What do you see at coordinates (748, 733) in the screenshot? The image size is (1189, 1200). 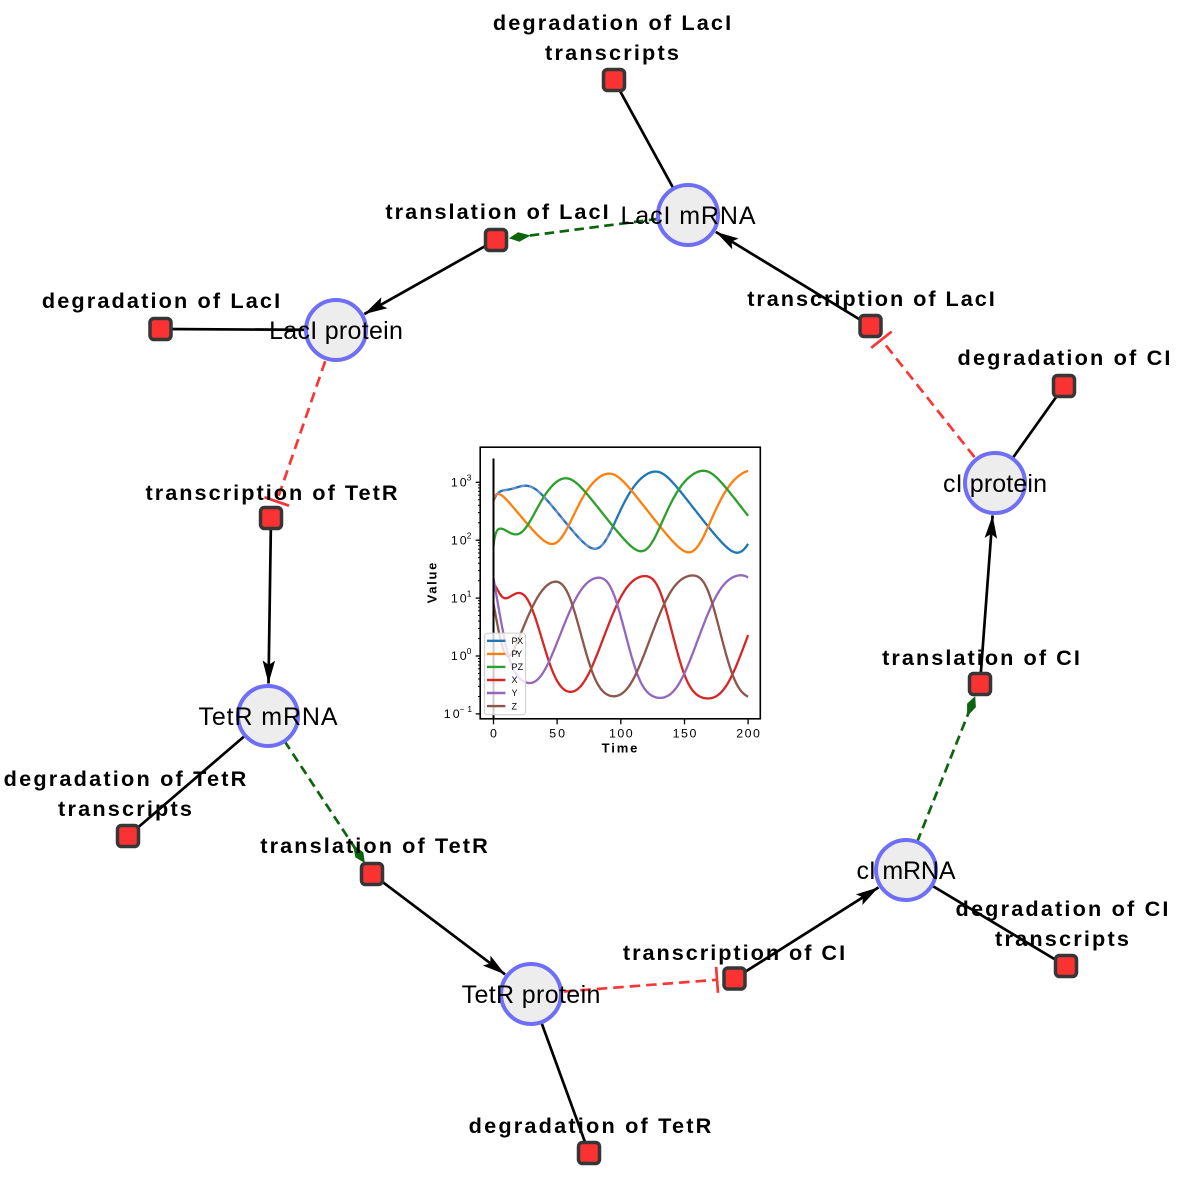 I see `svg-text: 200` at bounding box center [748, 733].